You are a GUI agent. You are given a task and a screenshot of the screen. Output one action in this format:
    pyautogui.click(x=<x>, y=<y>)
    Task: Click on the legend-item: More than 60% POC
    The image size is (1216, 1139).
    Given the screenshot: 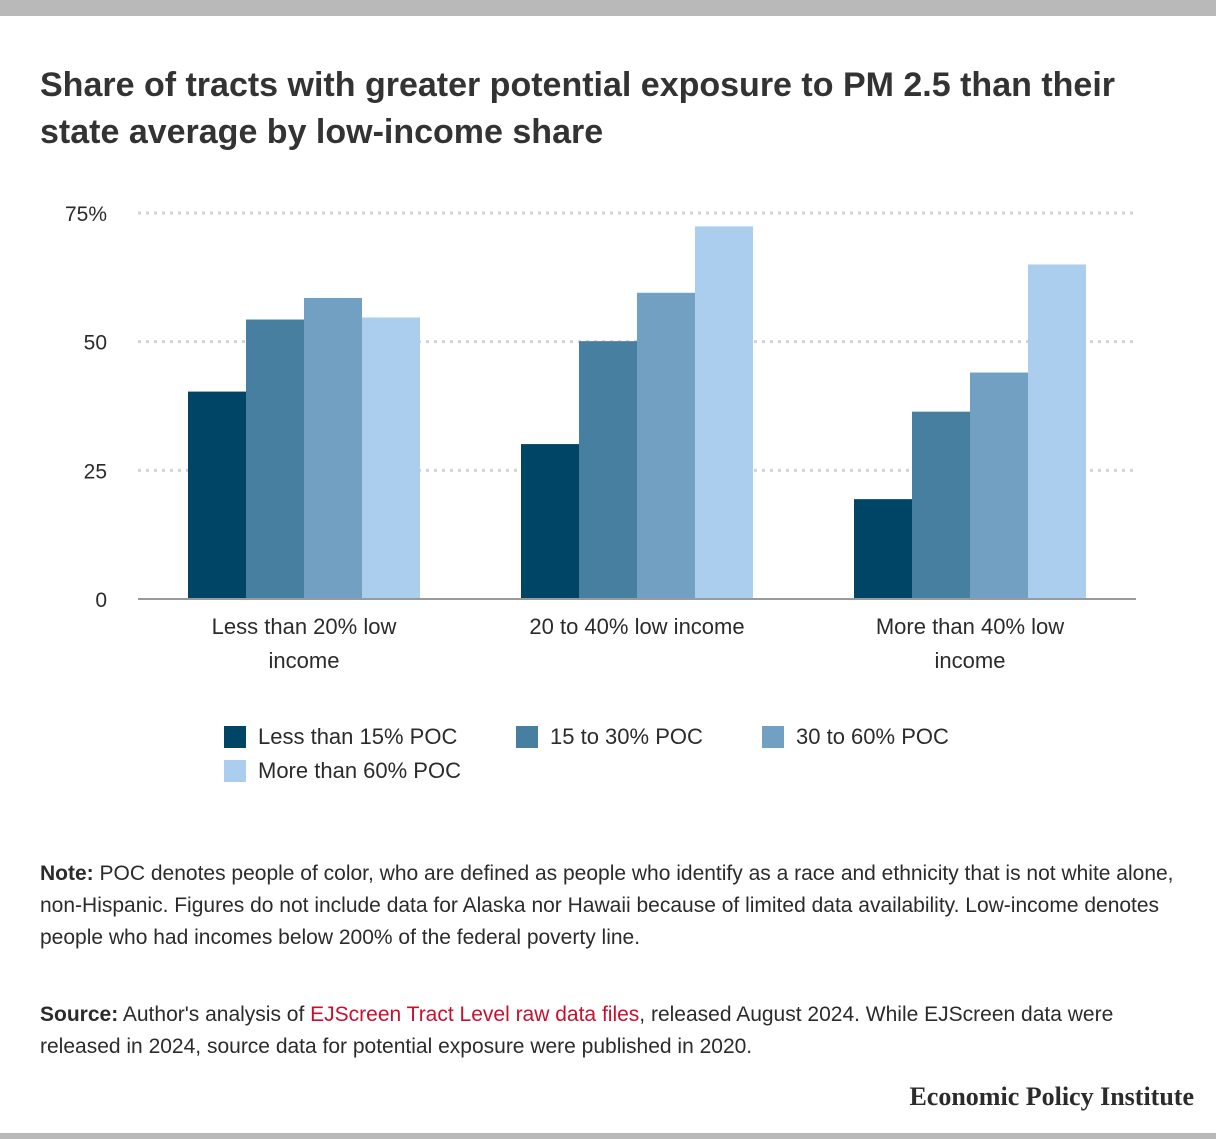 What is the action you would take?
    pyautogui.click(x=370, y=770)
    